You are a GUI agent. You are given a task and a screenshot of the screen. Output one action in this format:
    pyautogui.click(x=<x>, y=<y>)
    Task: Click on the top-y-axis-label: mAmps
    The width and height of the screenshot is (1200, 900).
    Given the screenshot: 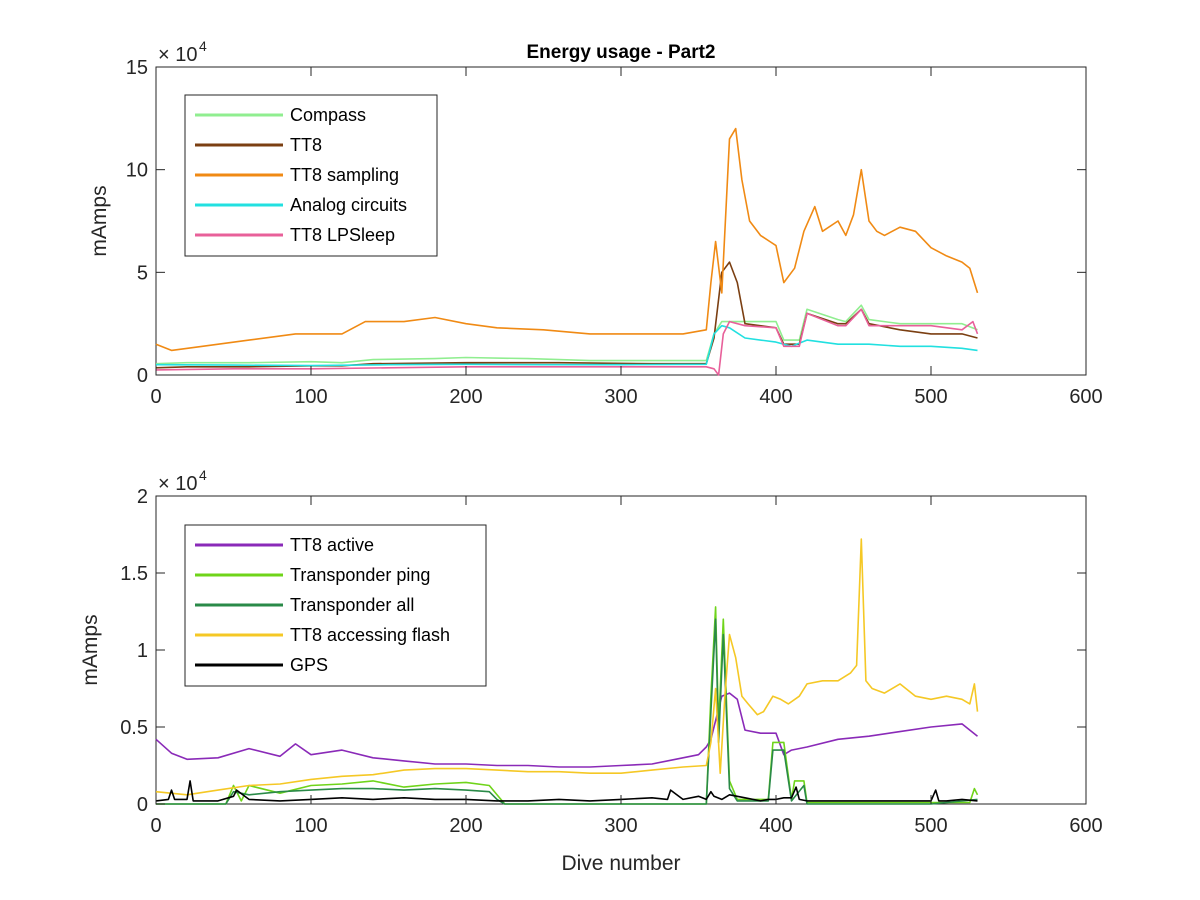 What is the action you would take?
    pyautogui.click(x=99, y=220)
    